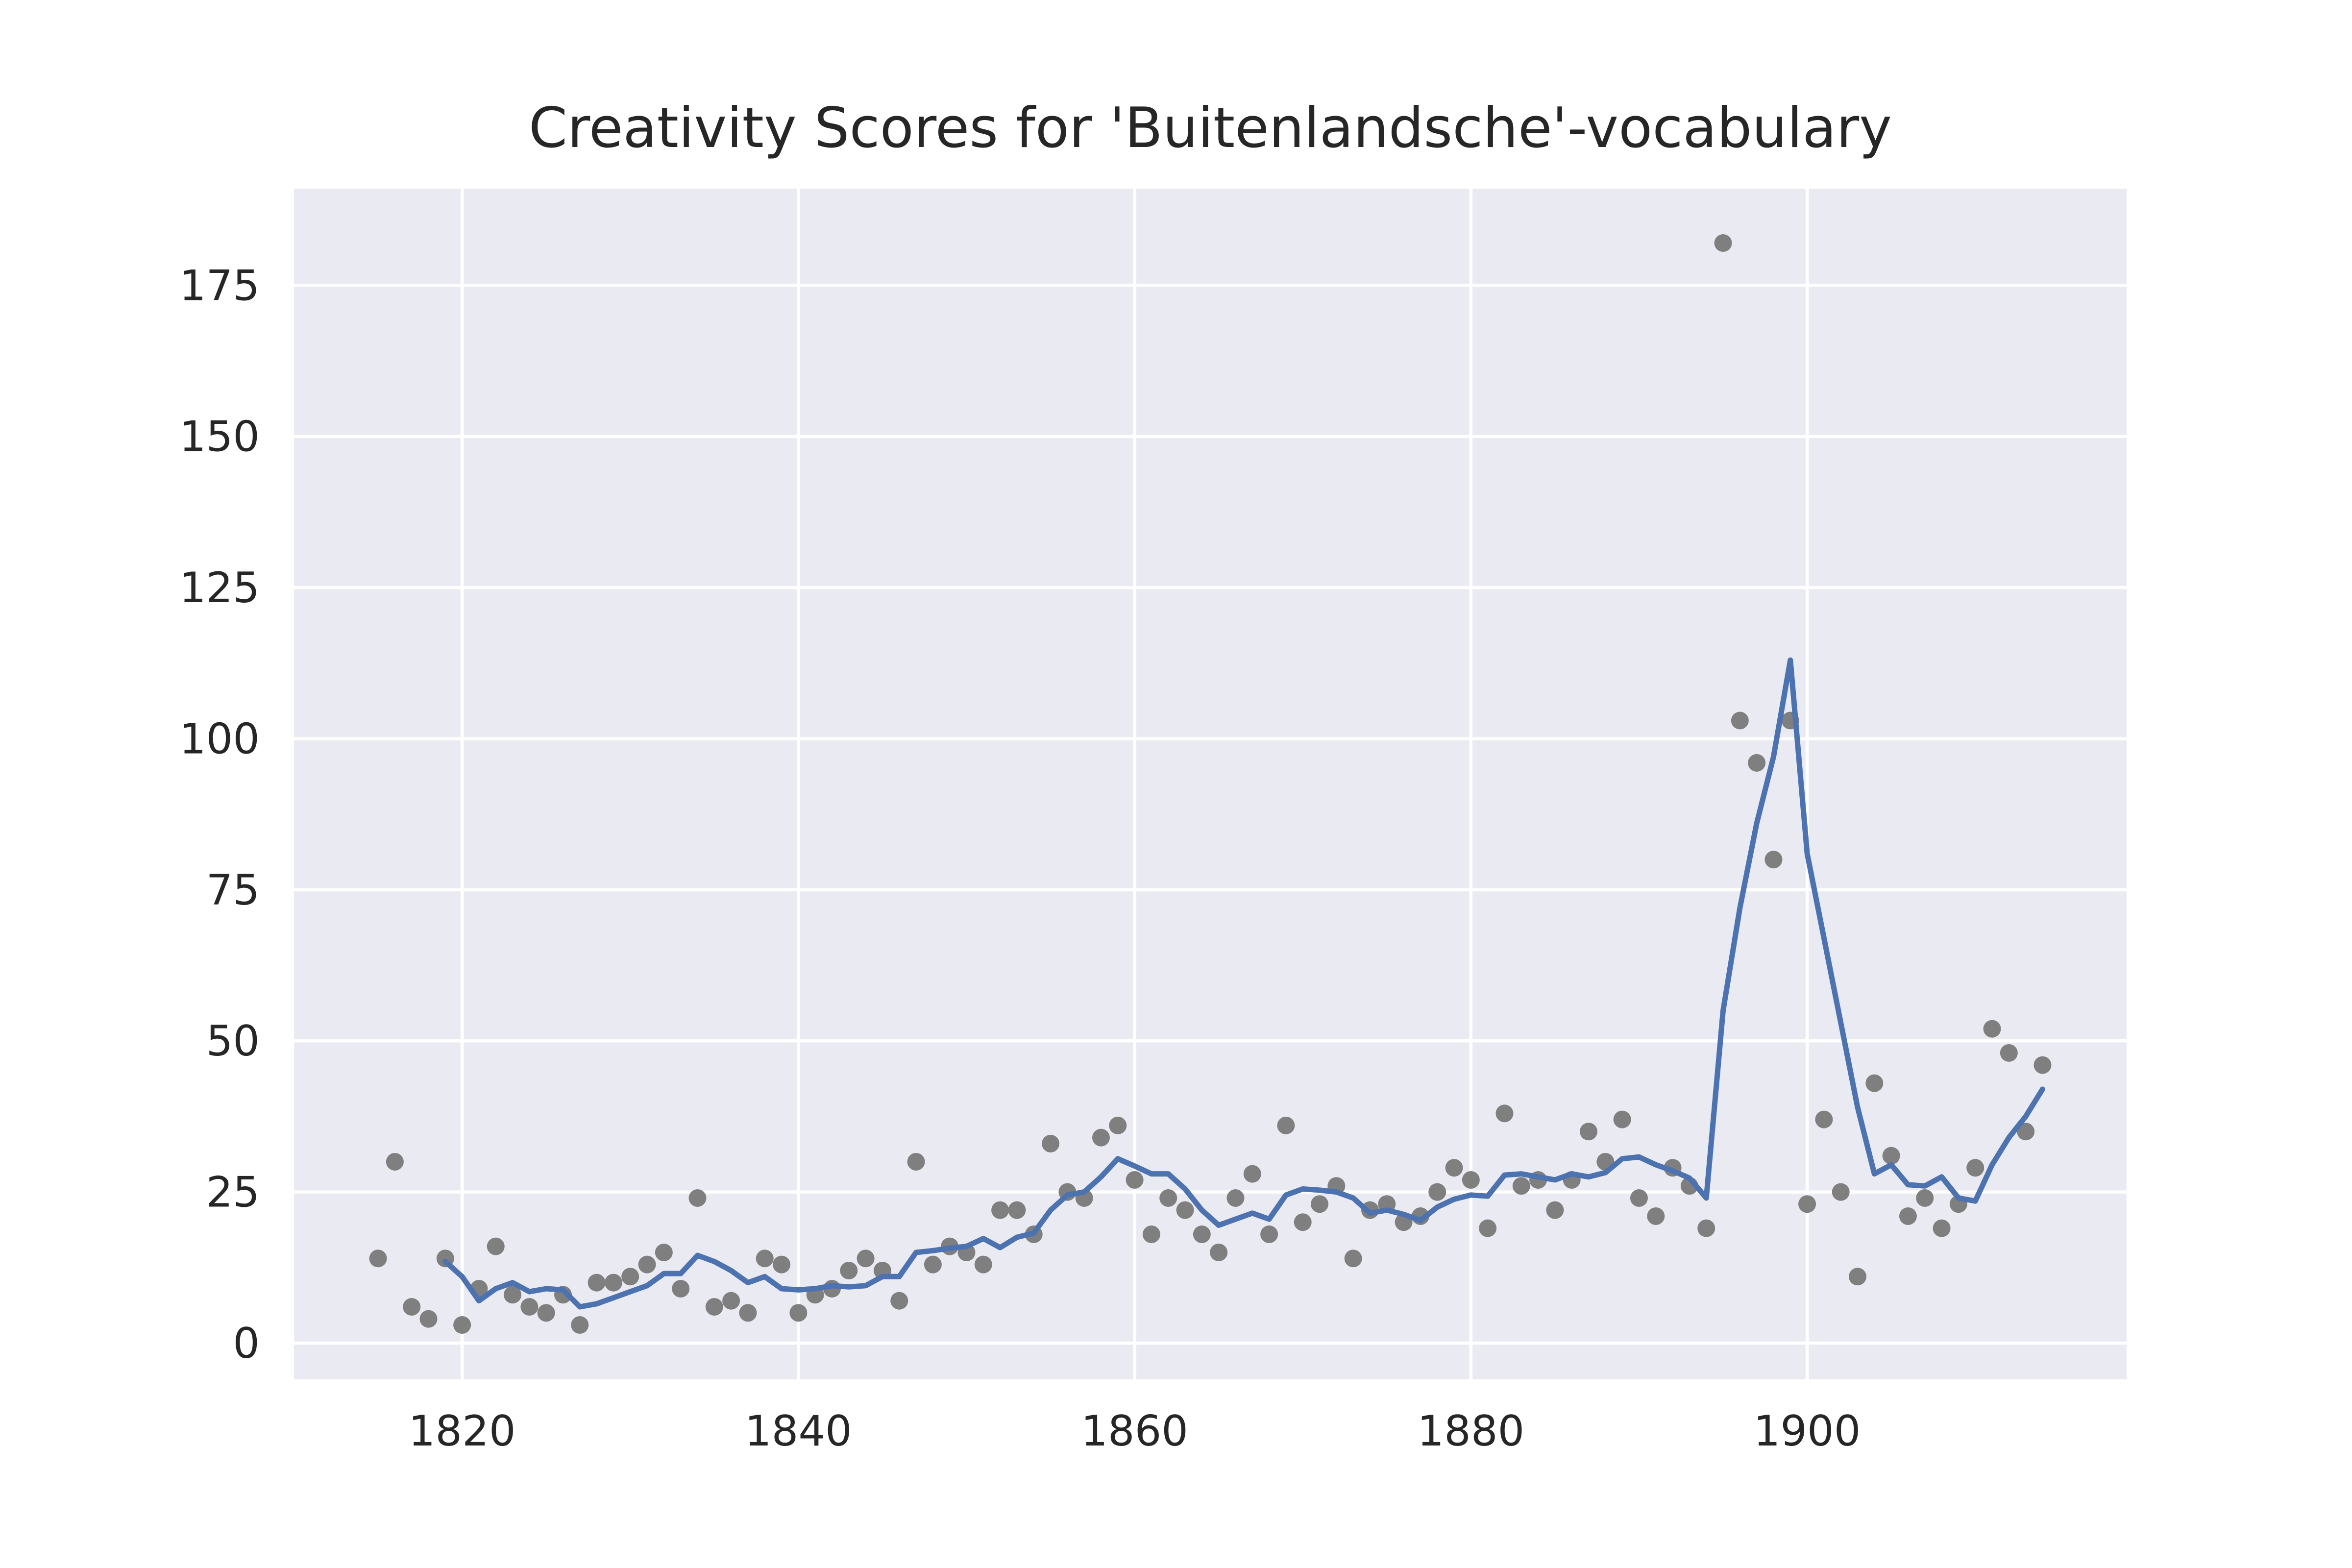  What do you see at coordinates (1470, 1431) in the screenshot?
I see `x-tick-label: 1880` at bounding box center [1470, 1431].